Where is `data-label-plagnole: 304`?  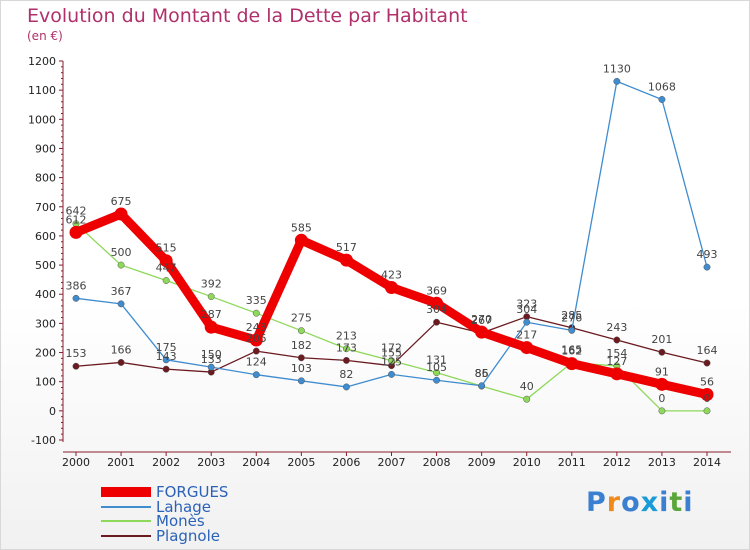 data-label-plagnole: 304 is located at coordinates (436, 309).